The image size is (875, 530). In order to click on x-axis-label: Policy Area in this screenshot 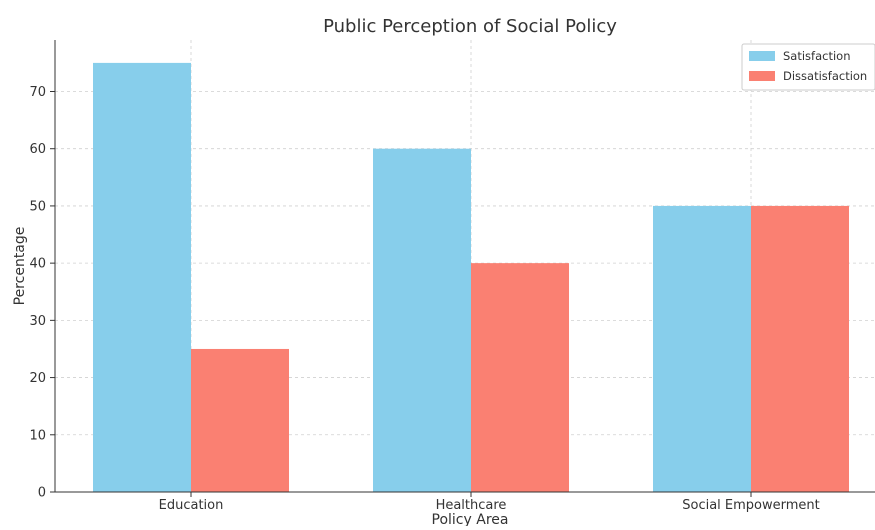, I will do `click(470, 519)`.